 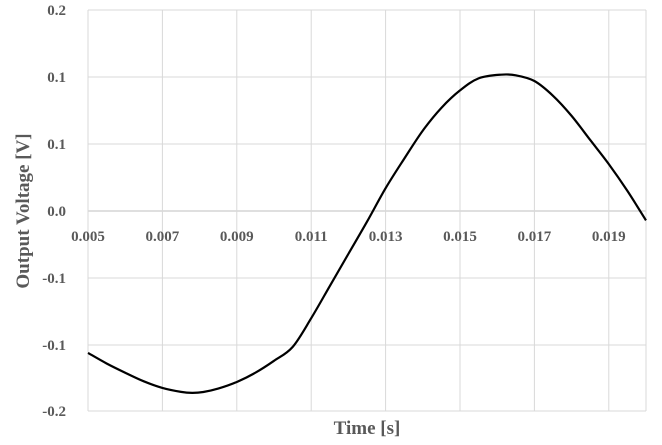 I want to click on x-tick-label: 0.015, so click(x=460, y=237).